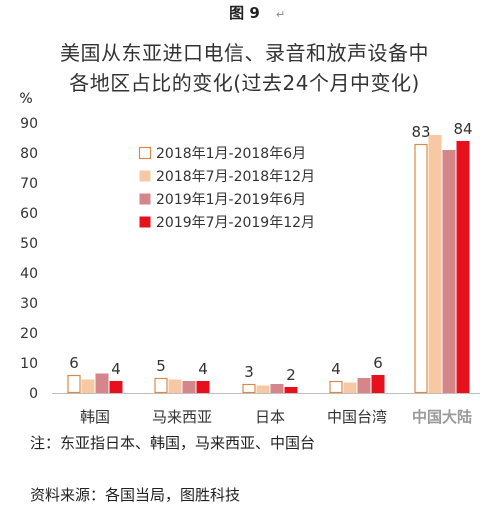  What do you see at coordinates (244, 83) in the screenshot?
I see `chart-title-line-2: 各地区占比的变化(过去24个月中变化)` at bounding box center [244, 83].